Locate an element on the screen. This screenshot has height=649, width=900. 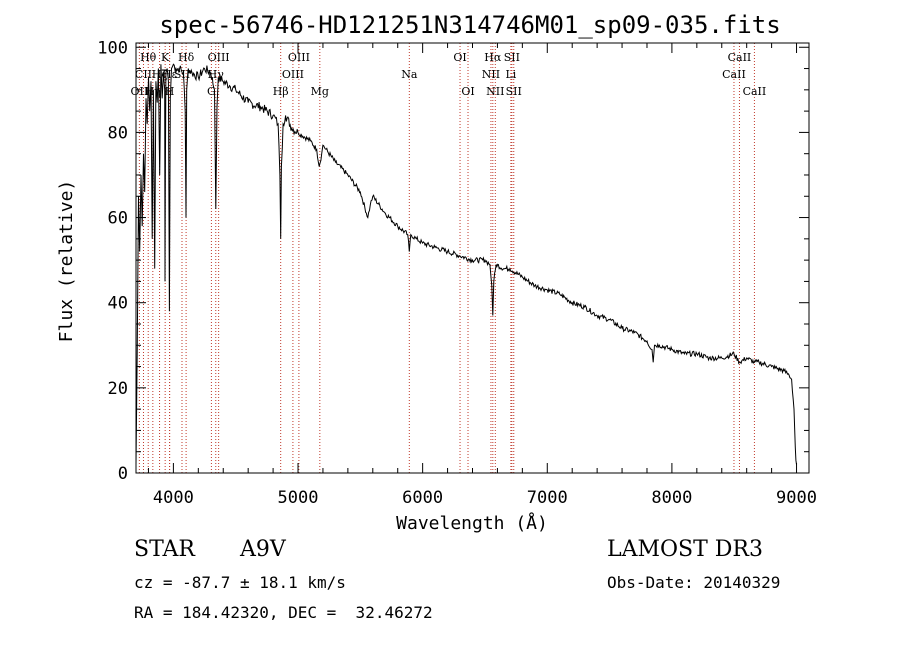
y-tick-label: 60 is located at coordinates (118, 219).